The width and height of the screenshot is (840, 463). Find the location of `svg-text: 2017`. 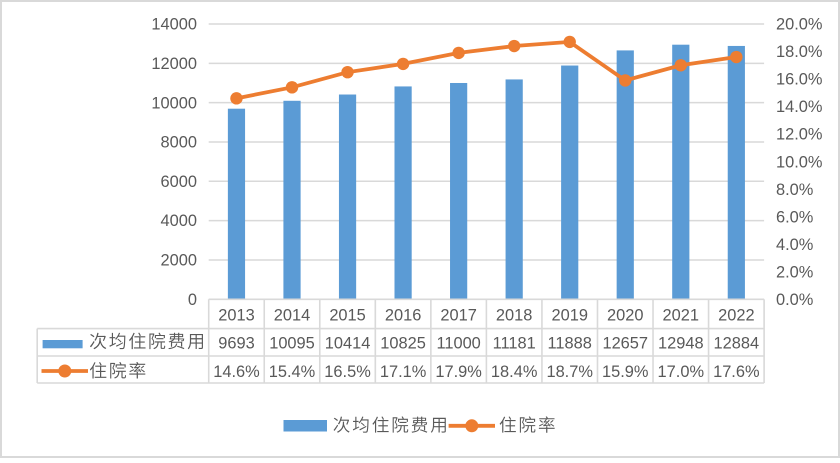

svg-text: 2017 is located at coordinates (458, 315).